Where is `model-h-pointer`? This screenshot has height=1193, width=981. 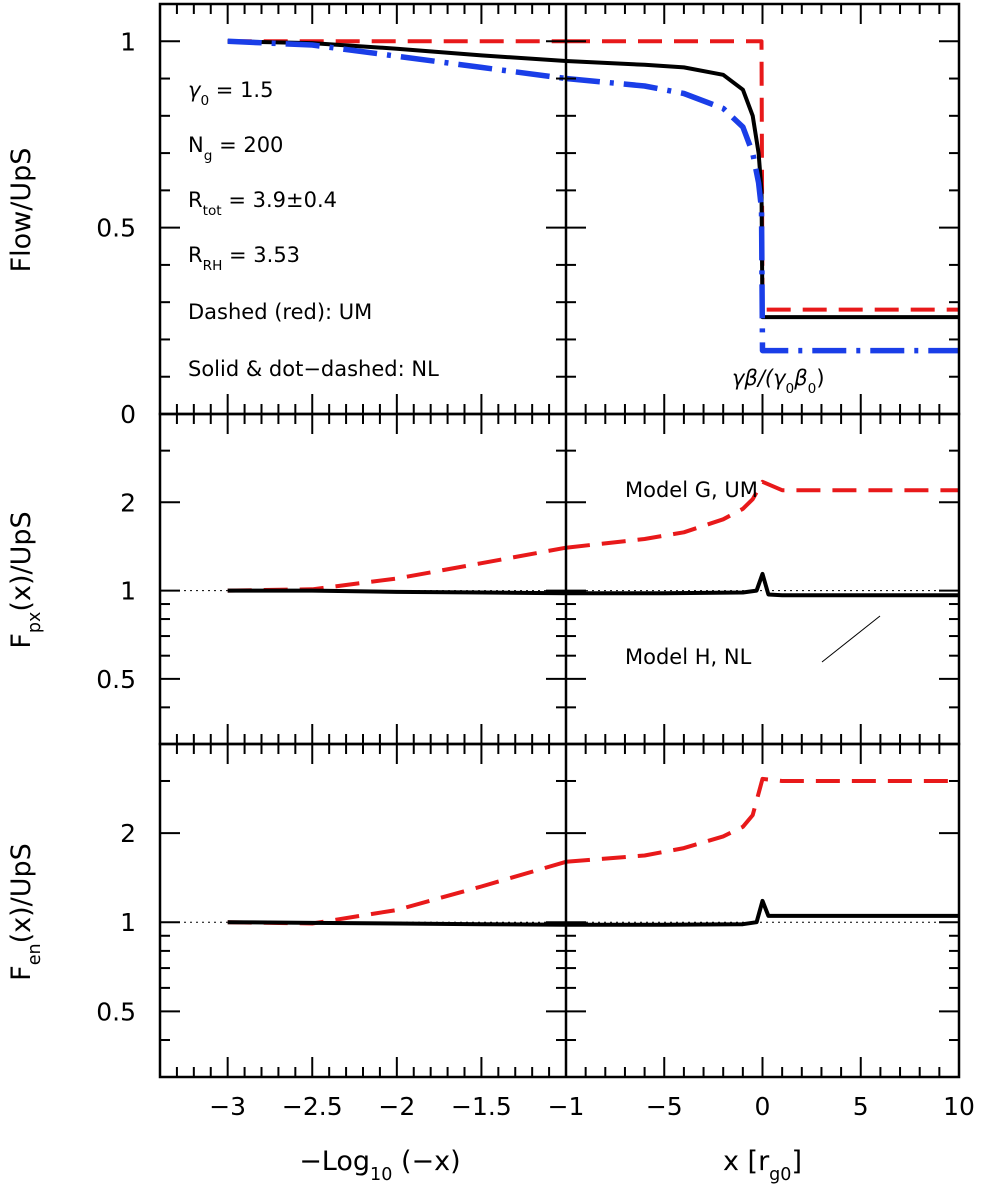
model-h-pointer is located at coordinates (851, 639).